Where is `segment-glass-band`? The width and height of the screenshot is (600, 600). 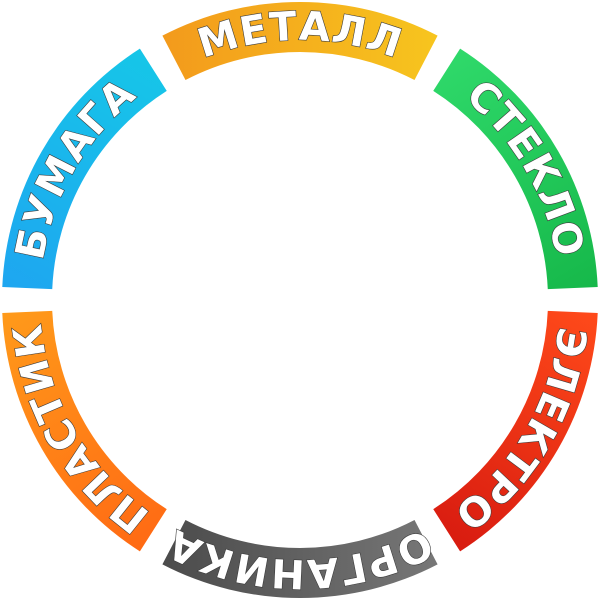
segment-glass-band is located at coordinates (515, 169).